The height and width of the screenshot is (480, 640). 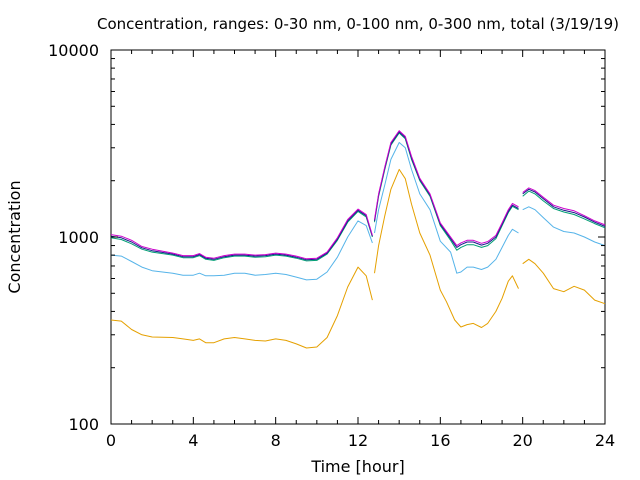 I want to click on y-tick-label: 1000, so click(x=78, y=237).